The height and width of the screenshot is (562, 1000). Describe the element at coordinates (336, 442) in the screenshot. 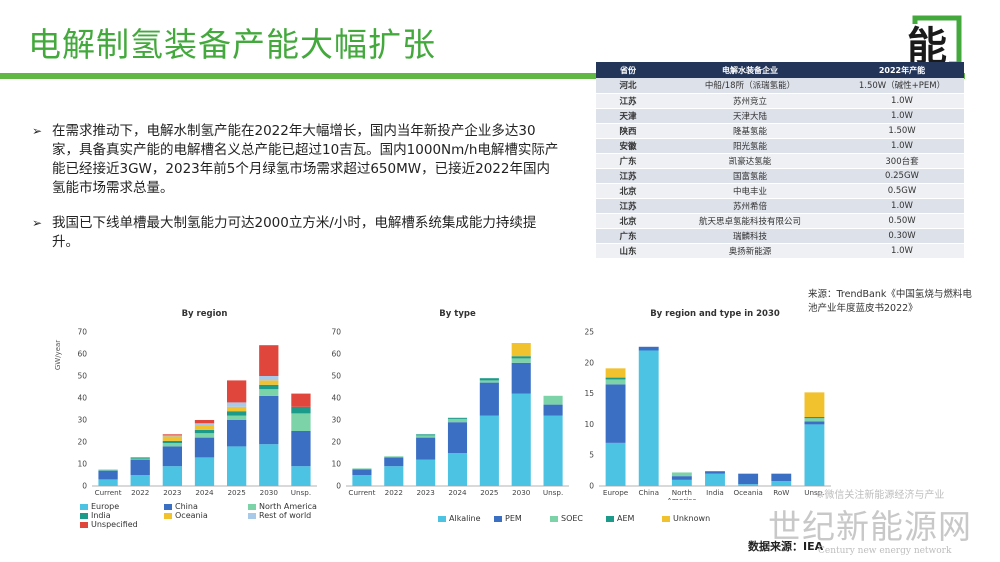

I see `y-tick-label: 20` at that location.